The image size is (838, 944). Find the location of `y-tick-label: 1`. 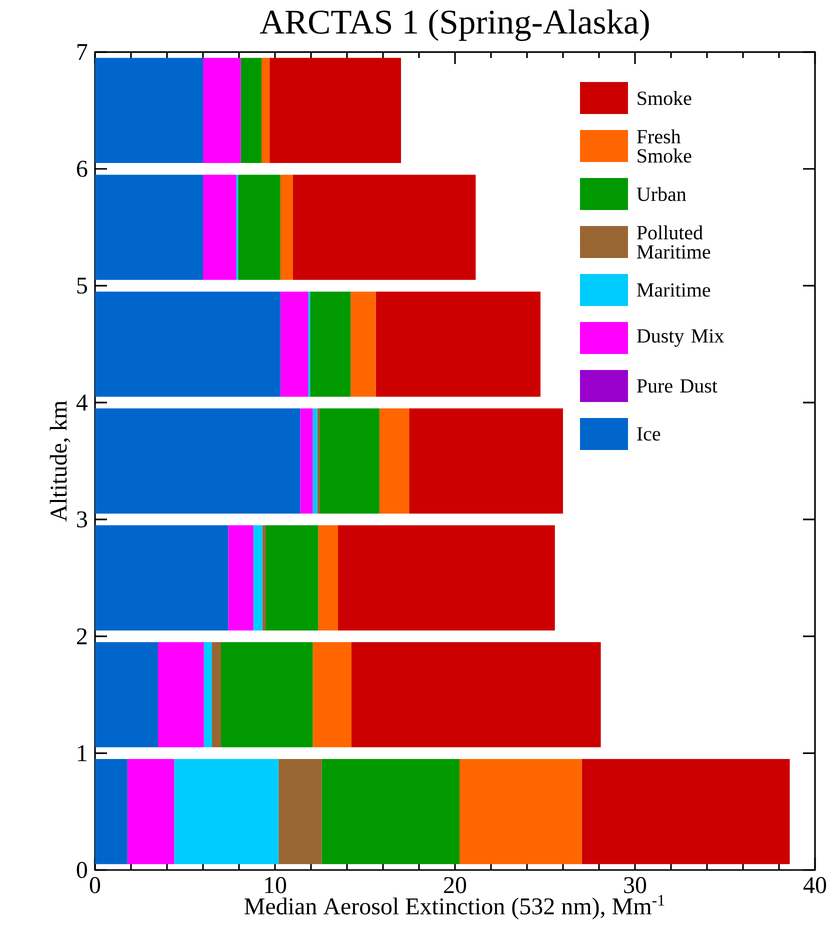

y-tick-label: 1 is located at coordinates (82, 753).